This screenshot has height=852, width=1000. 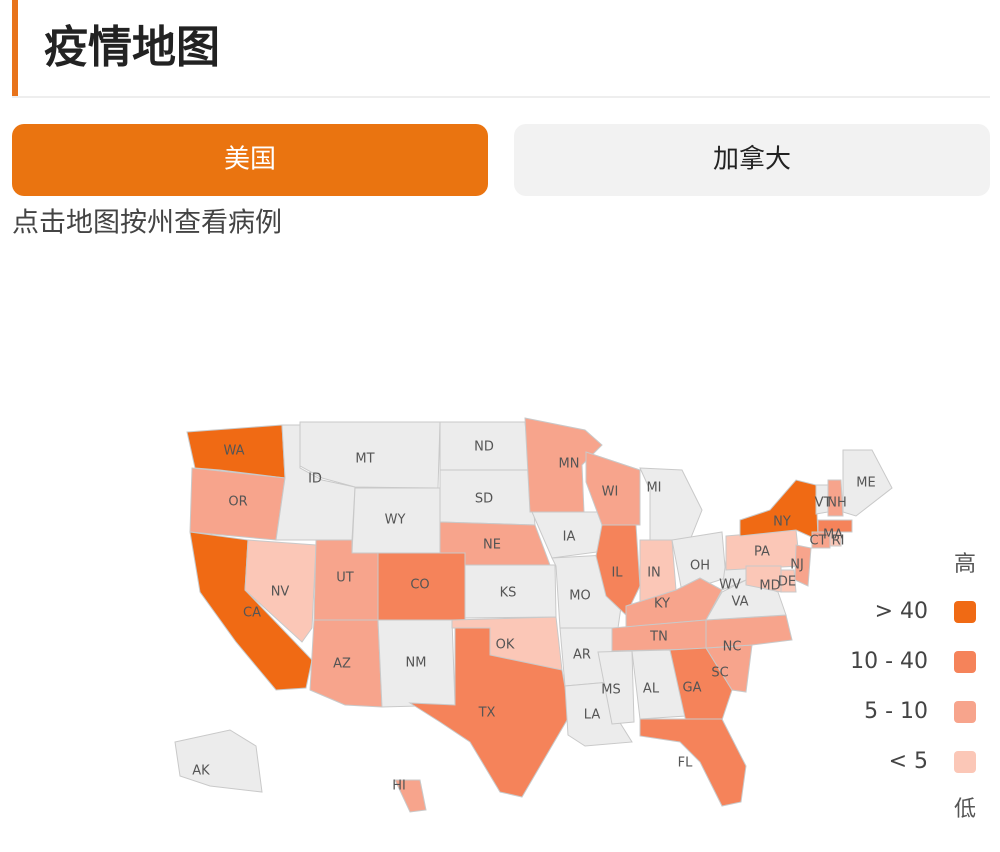 I want to click on state-label: FL, so click(x=685, y=763).